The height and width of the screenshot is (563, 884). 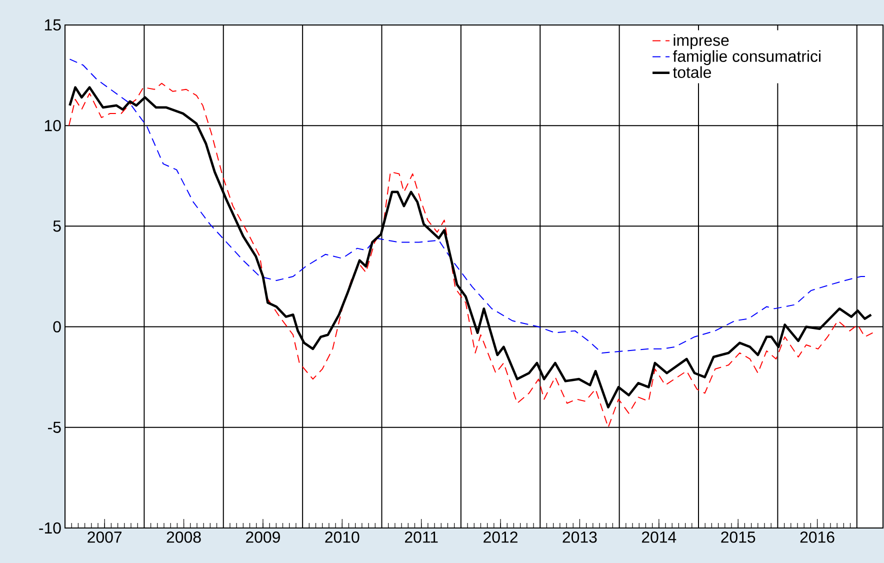 What do you see at coordinates (579, 537) in the screenshot?
I see `x-tick-label: 2013` at bounding box center [579, 537].